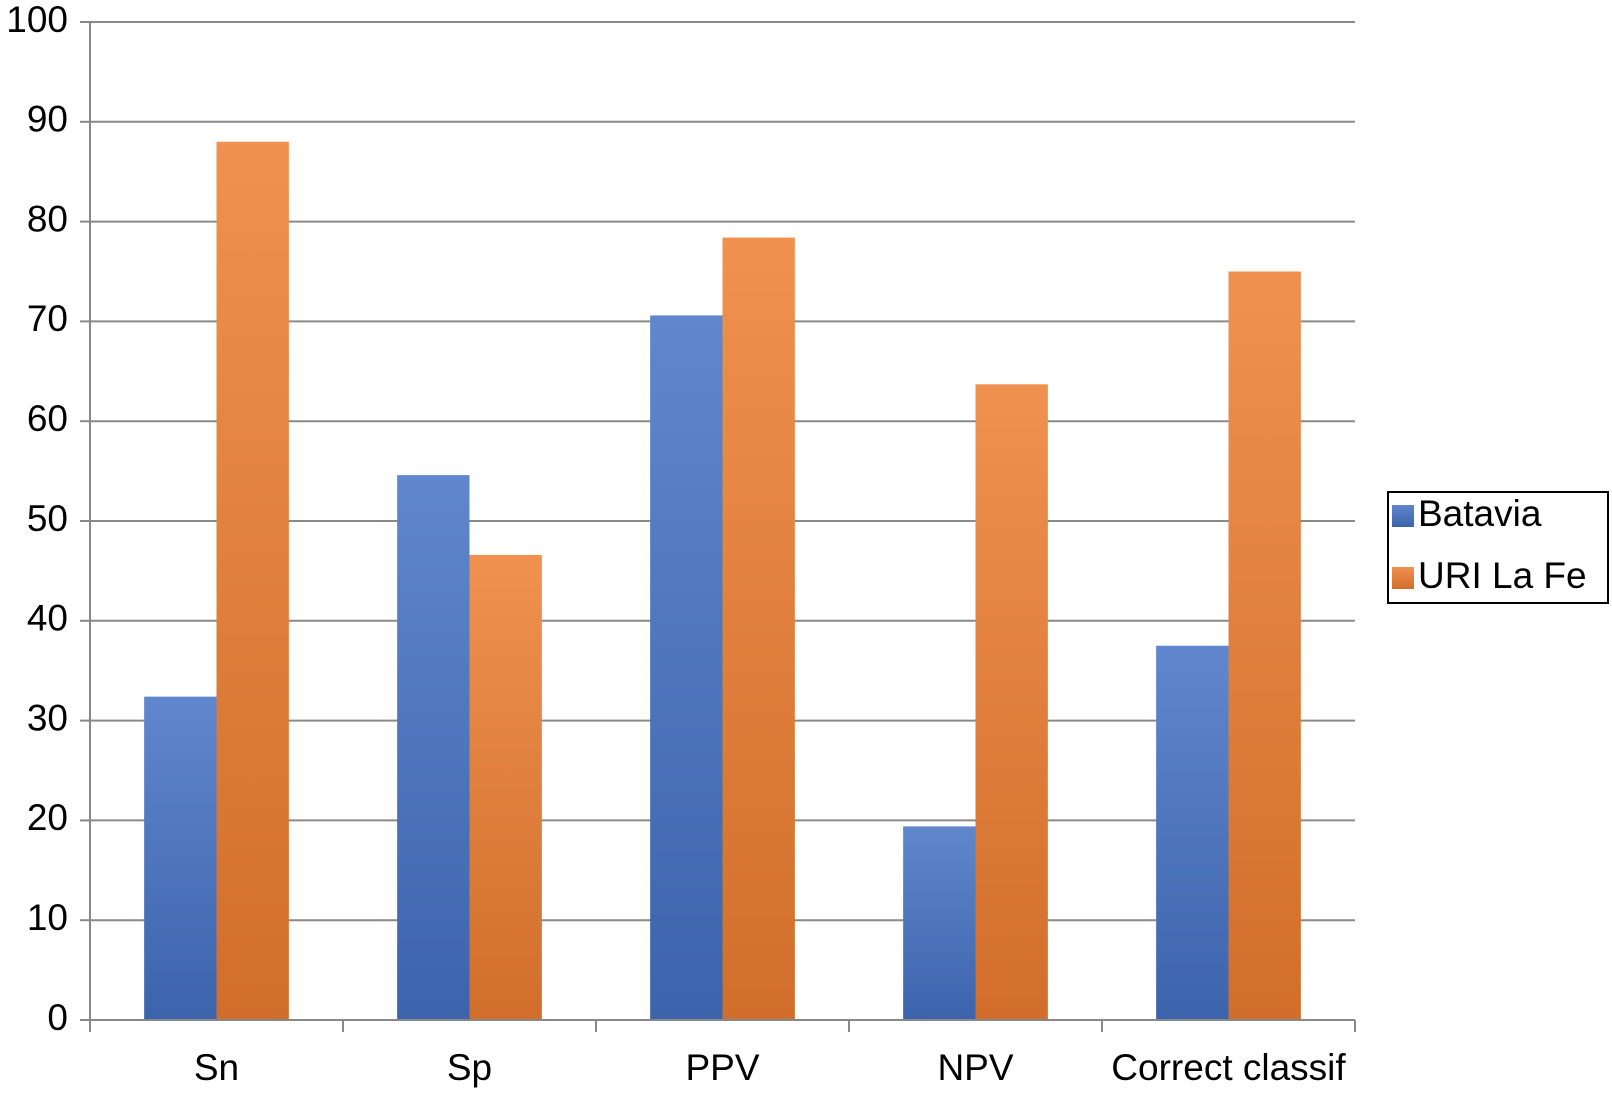 The image size is (1612, 1105). Describe the element at coordinates (1228, 1067) in the screenshot. I see `x-tick-label: Correct classif` at that location.